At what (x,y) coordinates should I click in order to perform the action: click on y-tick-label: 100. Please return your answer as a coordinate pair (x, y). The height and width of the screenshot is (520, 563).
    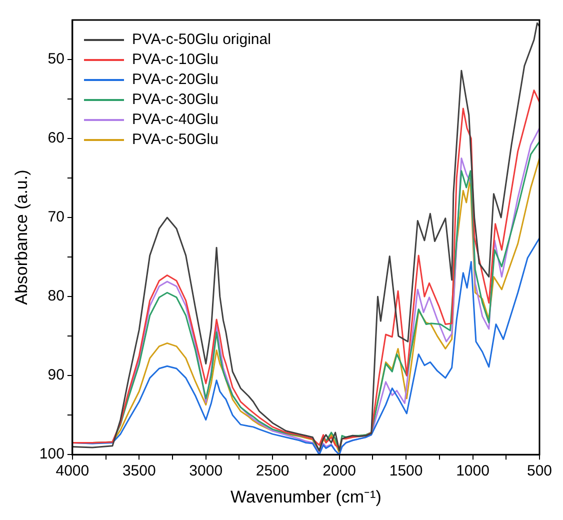
    Looking at the image, I should click on (51, 454).